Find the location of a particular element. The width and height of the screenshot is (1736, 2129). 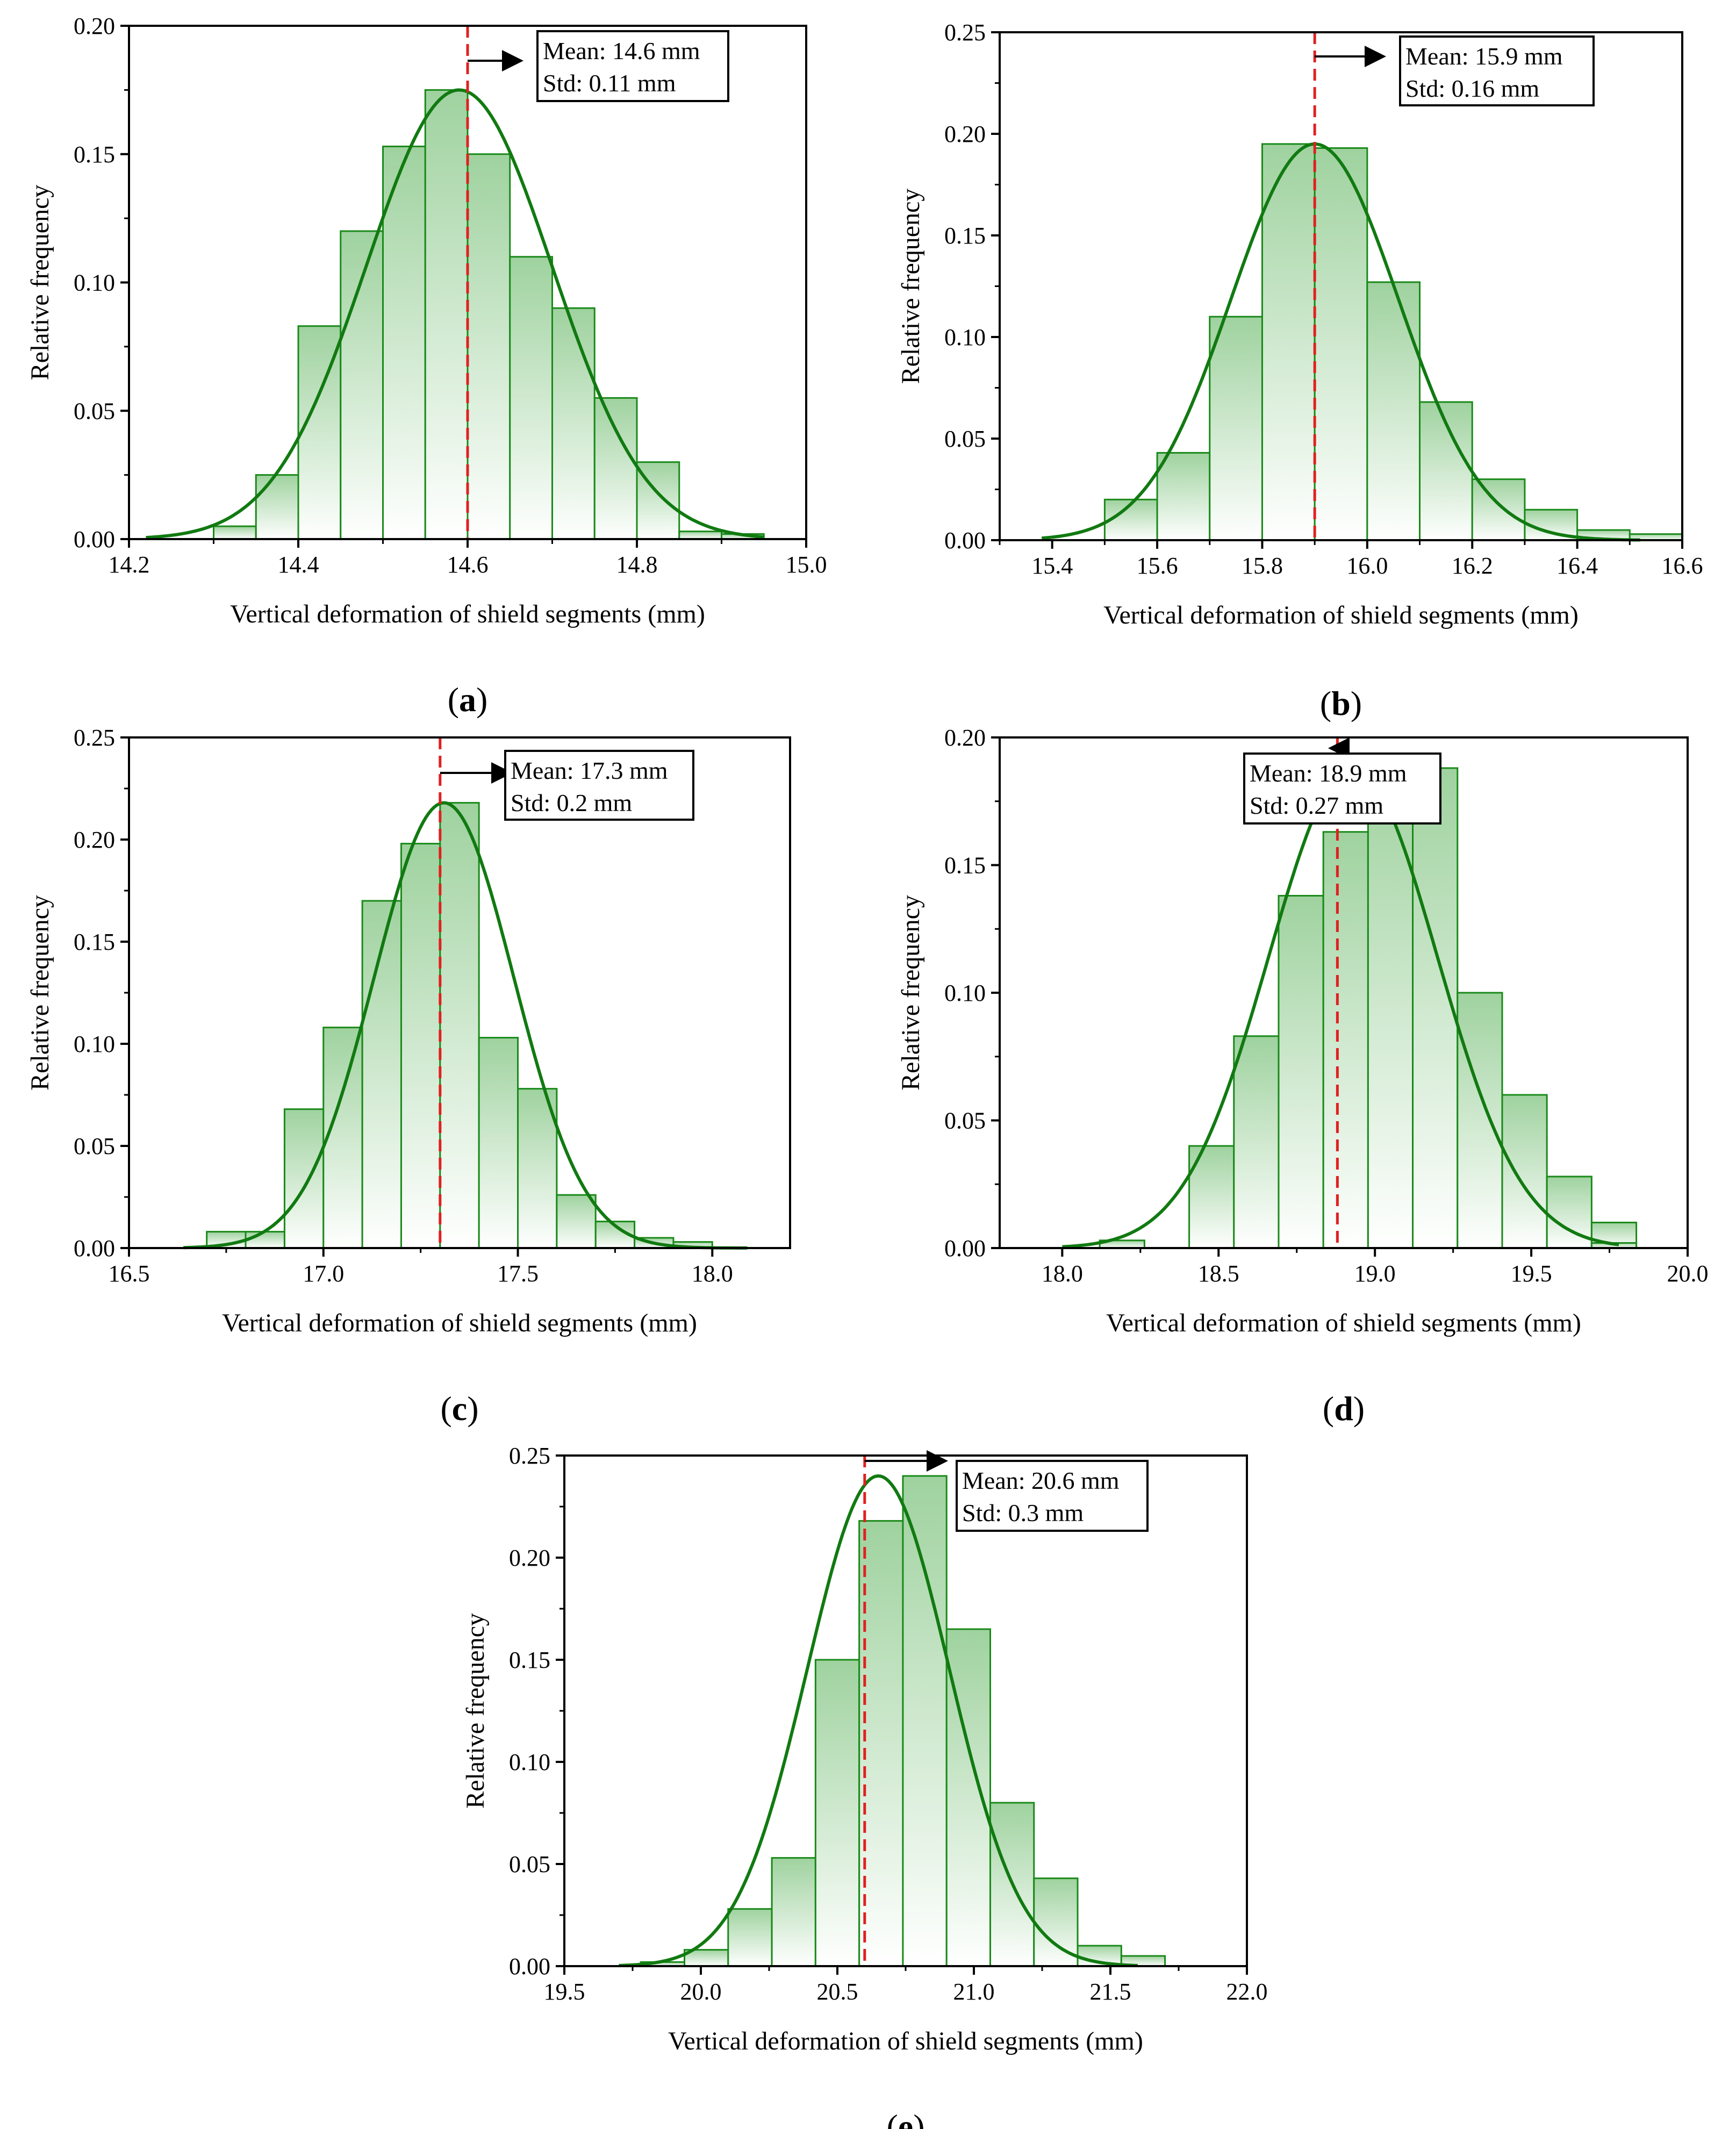

x-tick-label: 20.5 is located at coordinates (837, 1992).